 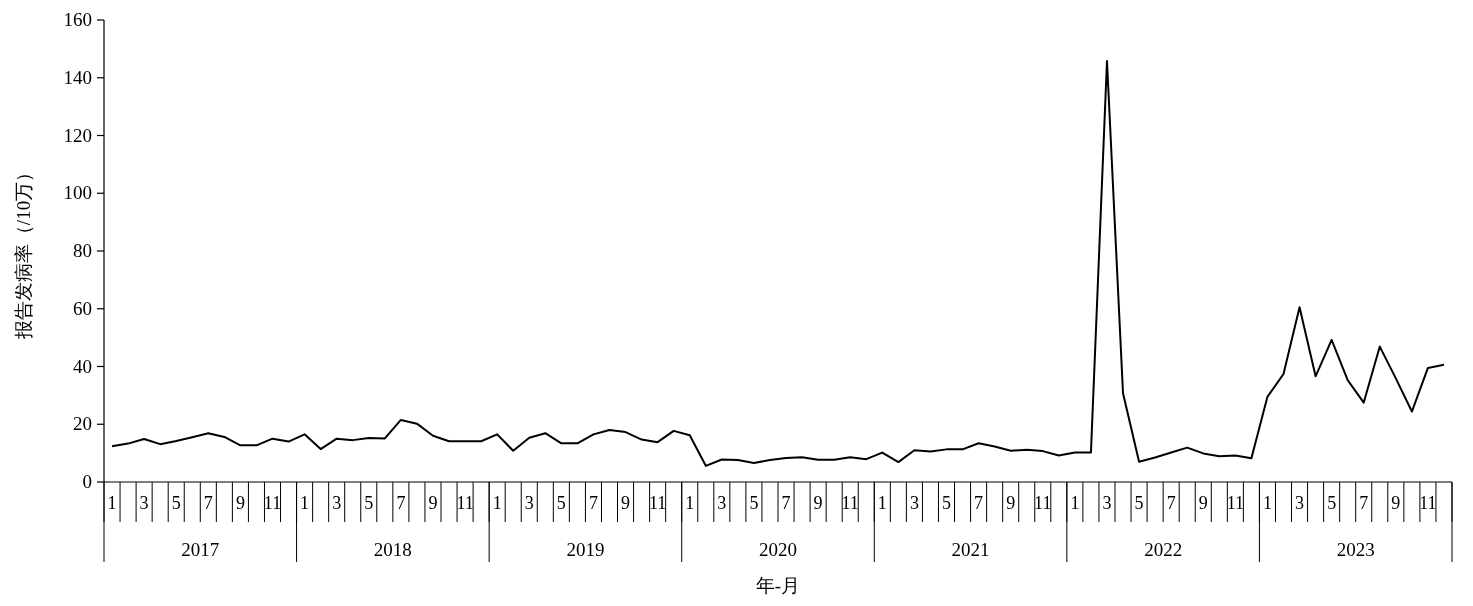 I want to click on y-tick-label: 120, so click(x=77, y=135).